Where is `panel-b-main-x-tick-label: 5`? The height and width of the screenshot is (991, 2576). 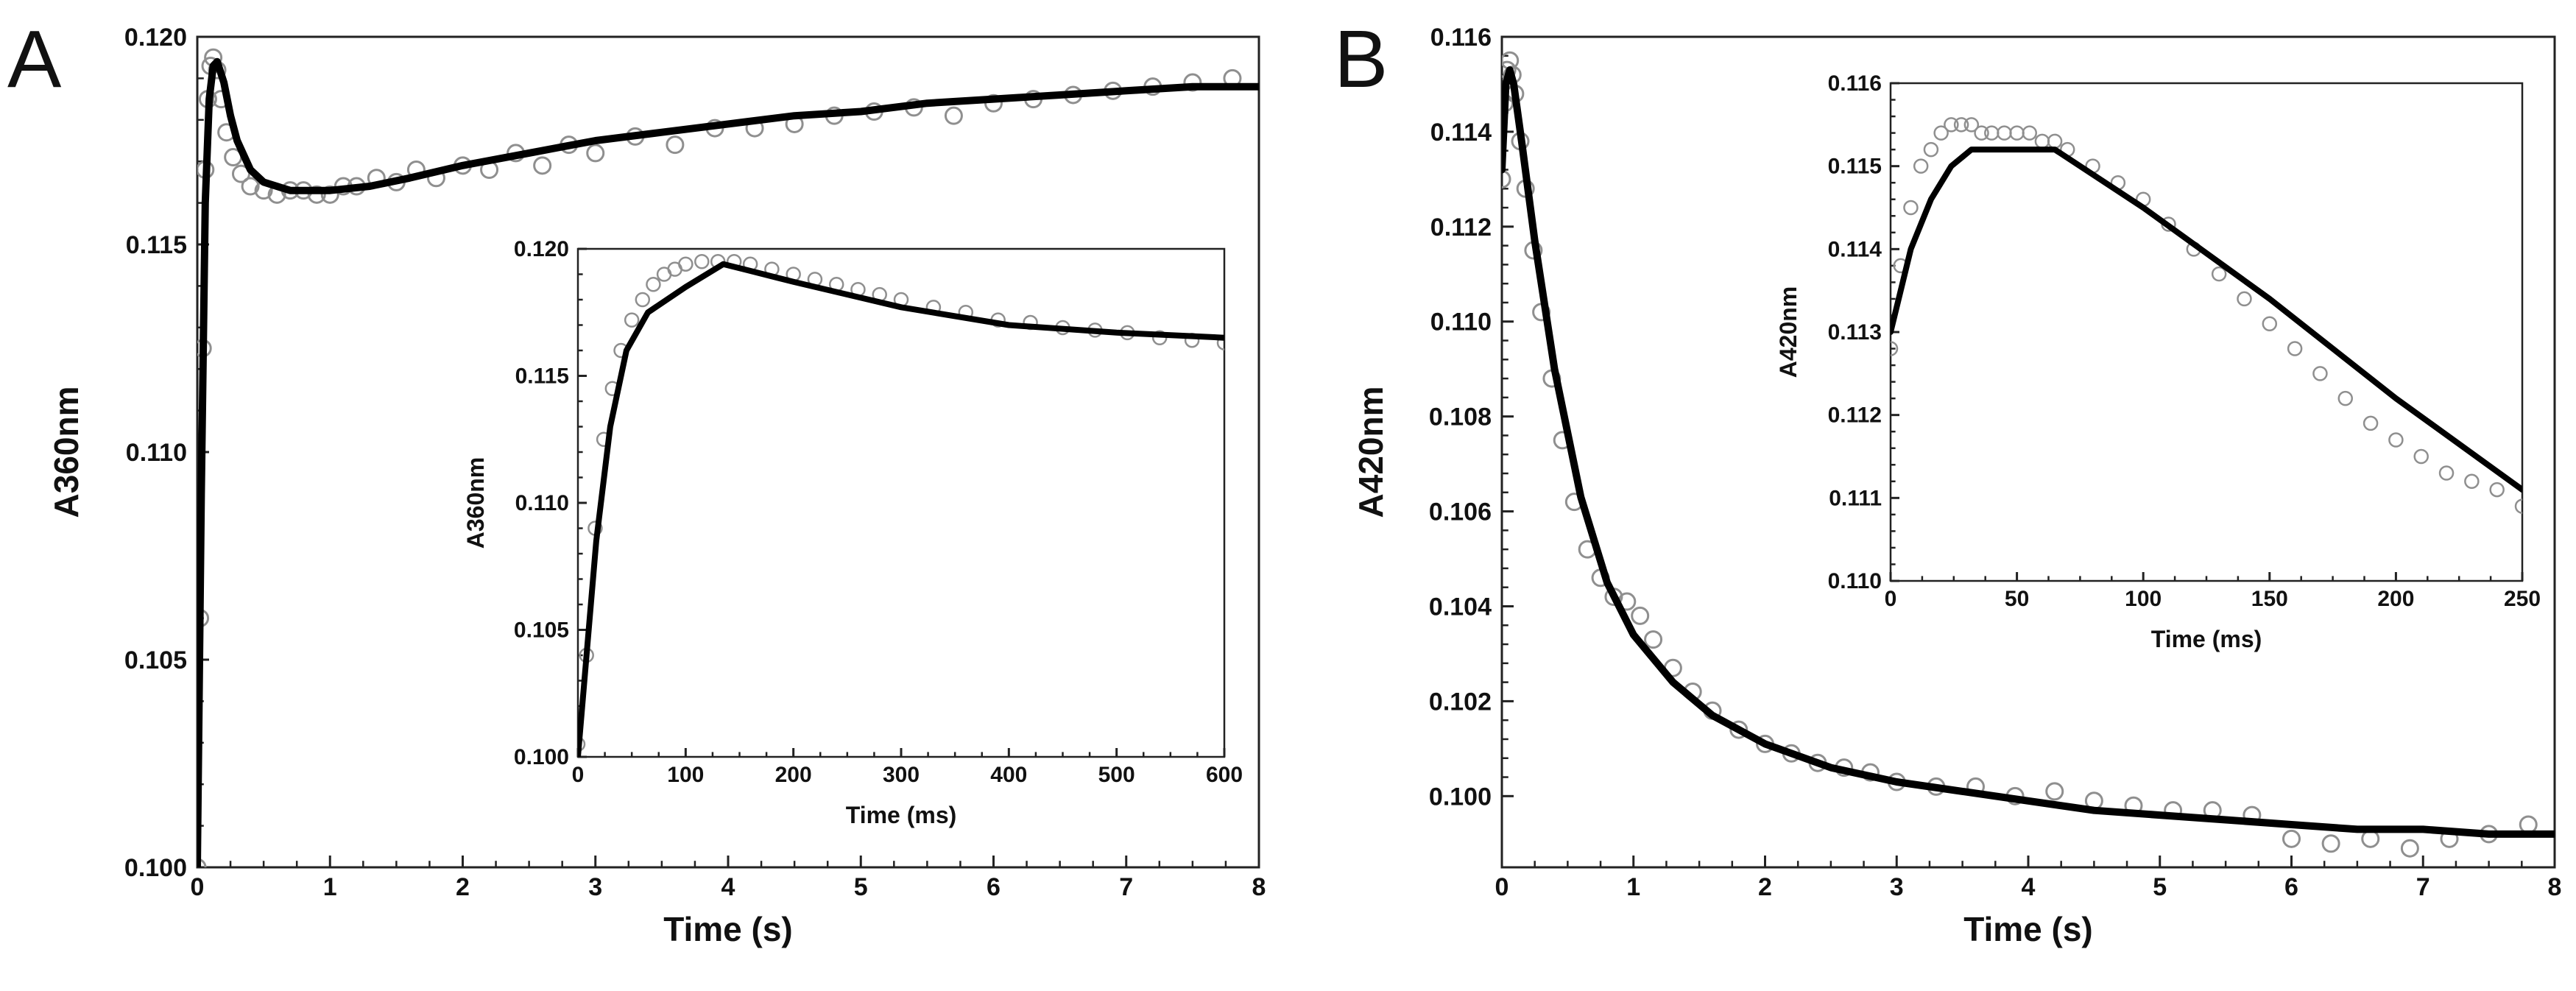 panel-b-main-x-tick-label: 5 is located at coordinates (2160, 887).